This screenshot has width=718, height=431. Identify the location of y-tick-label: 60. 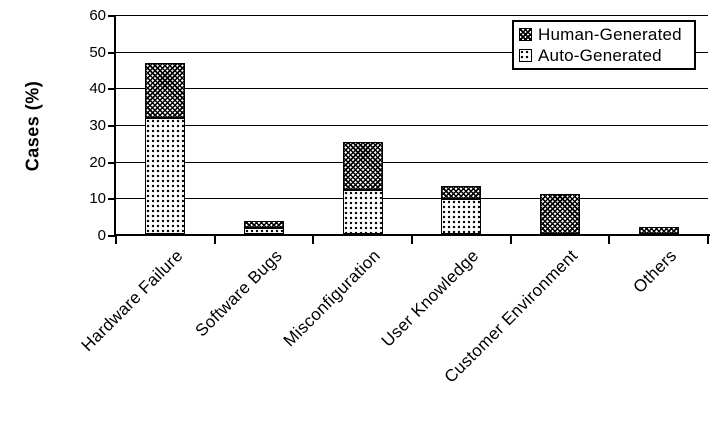
(97, 15).